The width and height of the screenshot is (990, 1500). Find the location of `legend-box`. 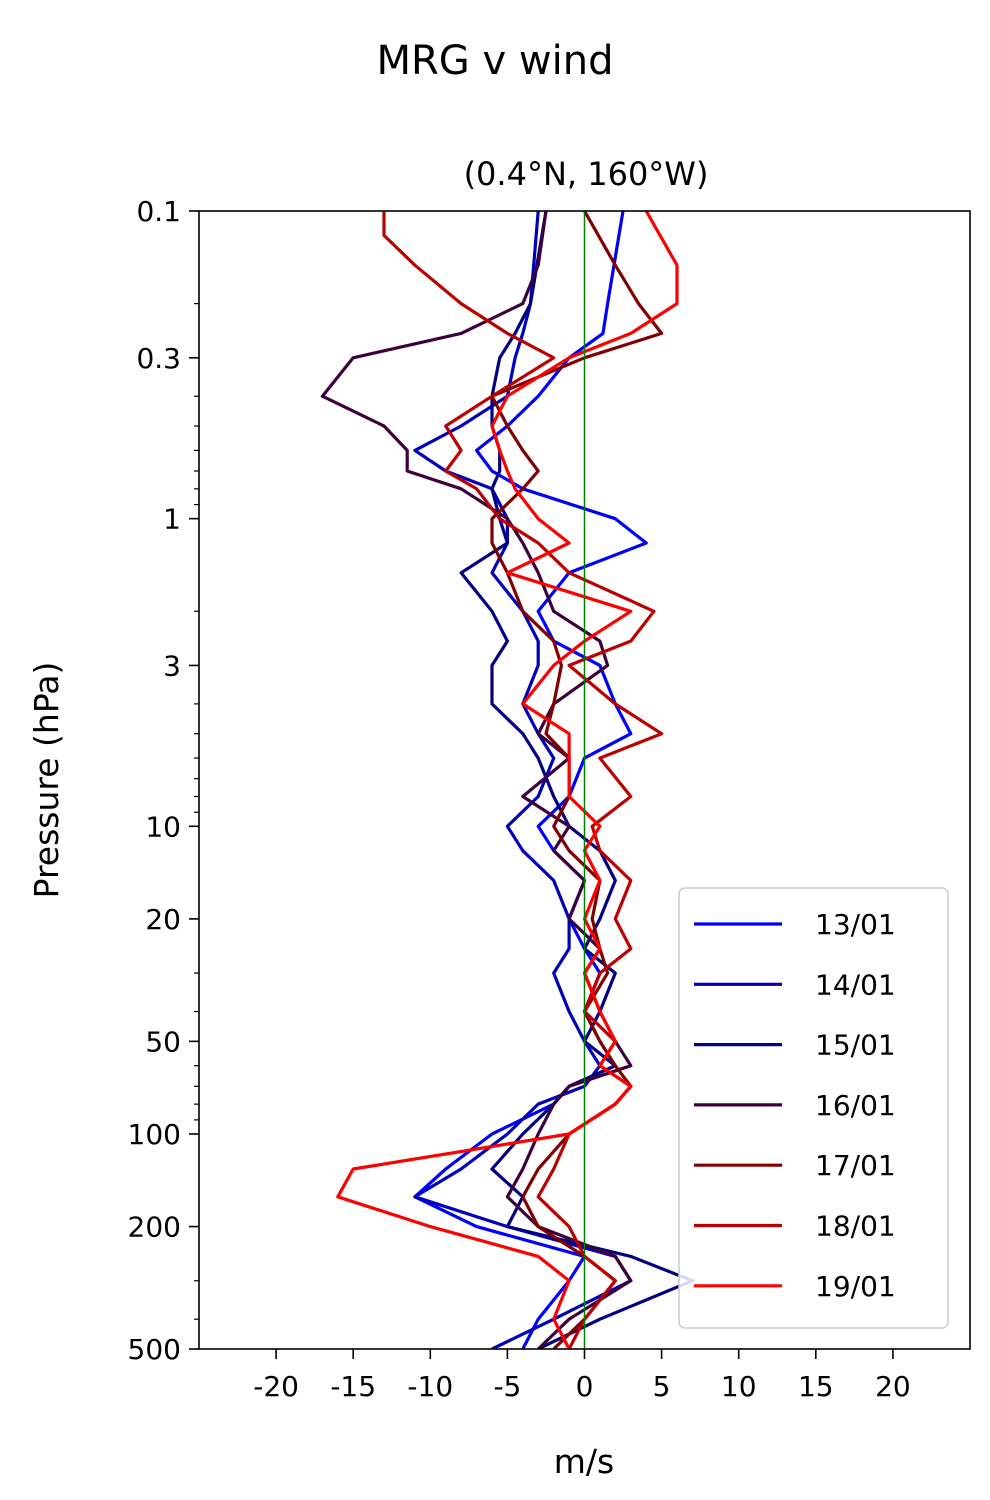

legend-box is located at coordinates (813, 1108).